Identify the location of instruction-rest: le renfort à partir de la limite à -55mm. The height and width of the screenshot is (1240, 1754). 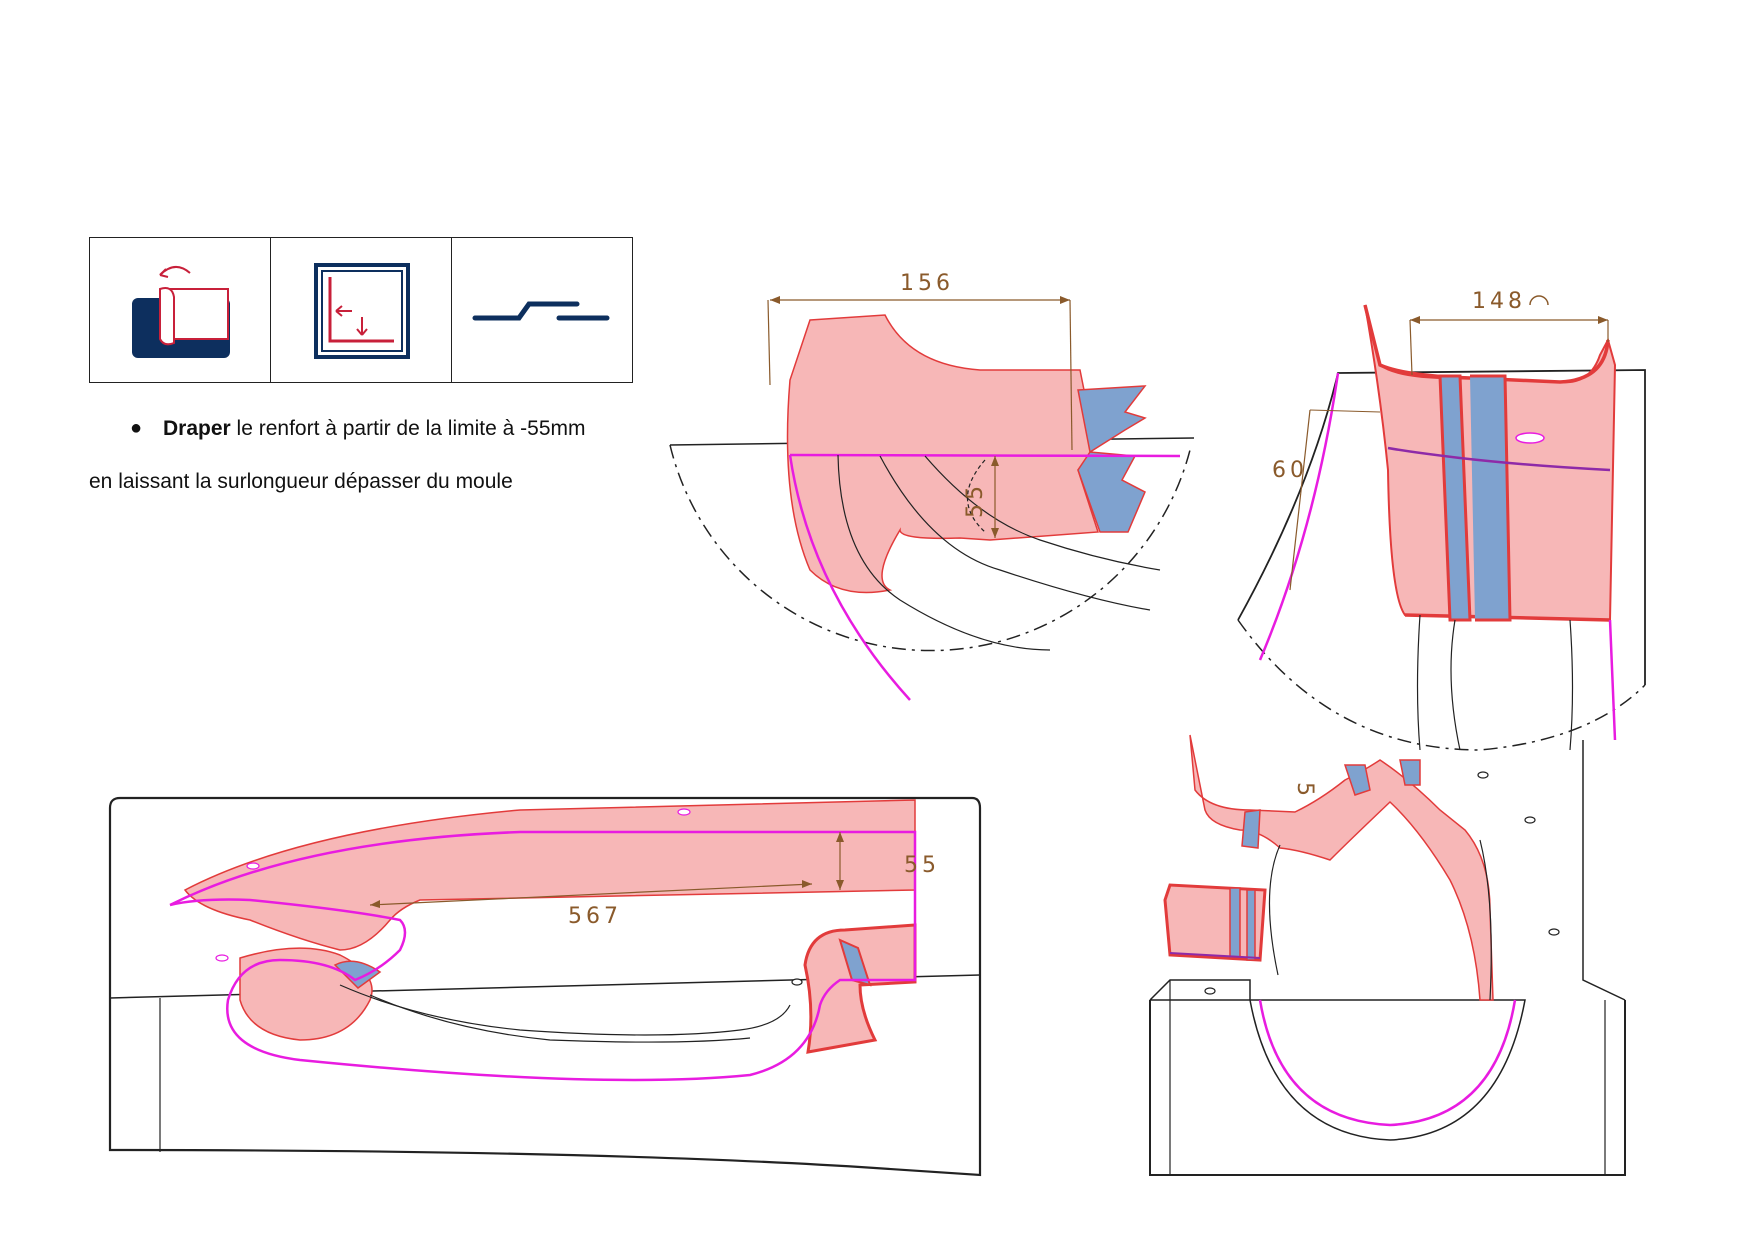
(408, 428).